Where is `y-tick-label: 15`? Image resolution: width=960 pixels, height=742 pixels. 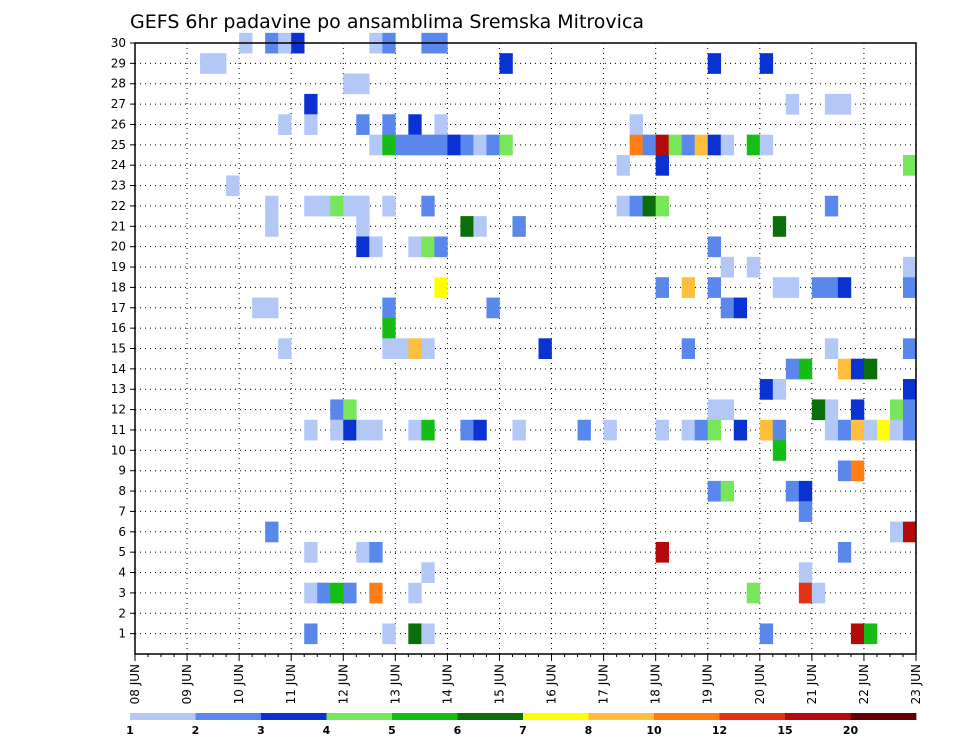
y-tick-label: 15 is located at coordinates (118, 349).